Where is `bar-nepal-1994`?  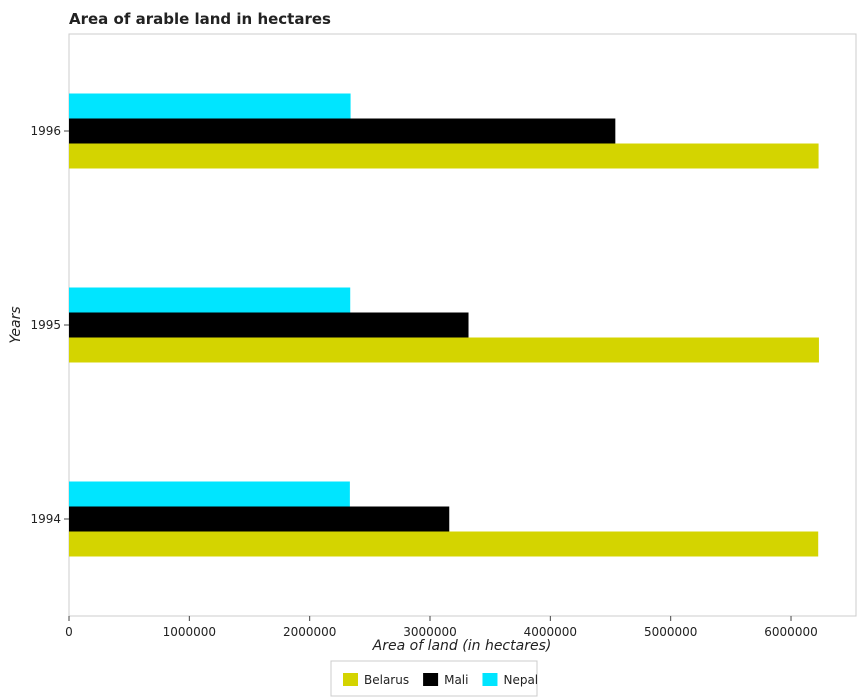
bar-nepal-1994 is located at coordinates (209, 494).